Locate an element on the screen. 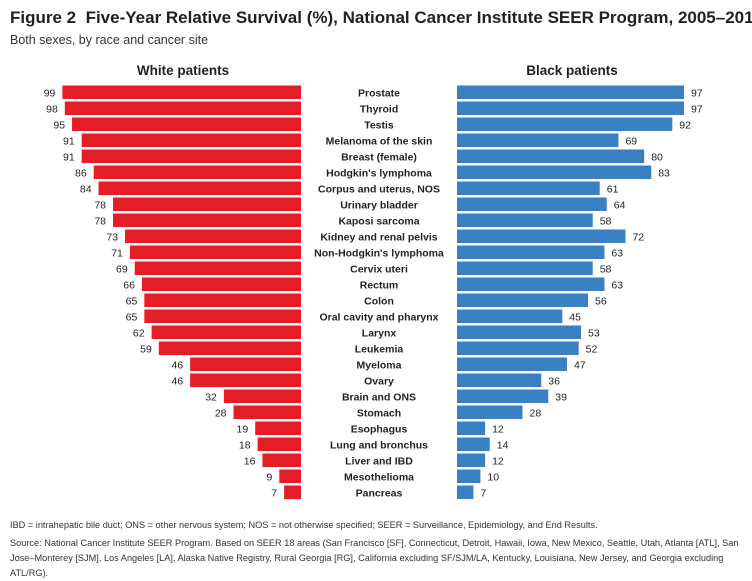 The height and width of the screenshot is (581, 752). value-label-white: 86 is located at coordinates (81, 173).